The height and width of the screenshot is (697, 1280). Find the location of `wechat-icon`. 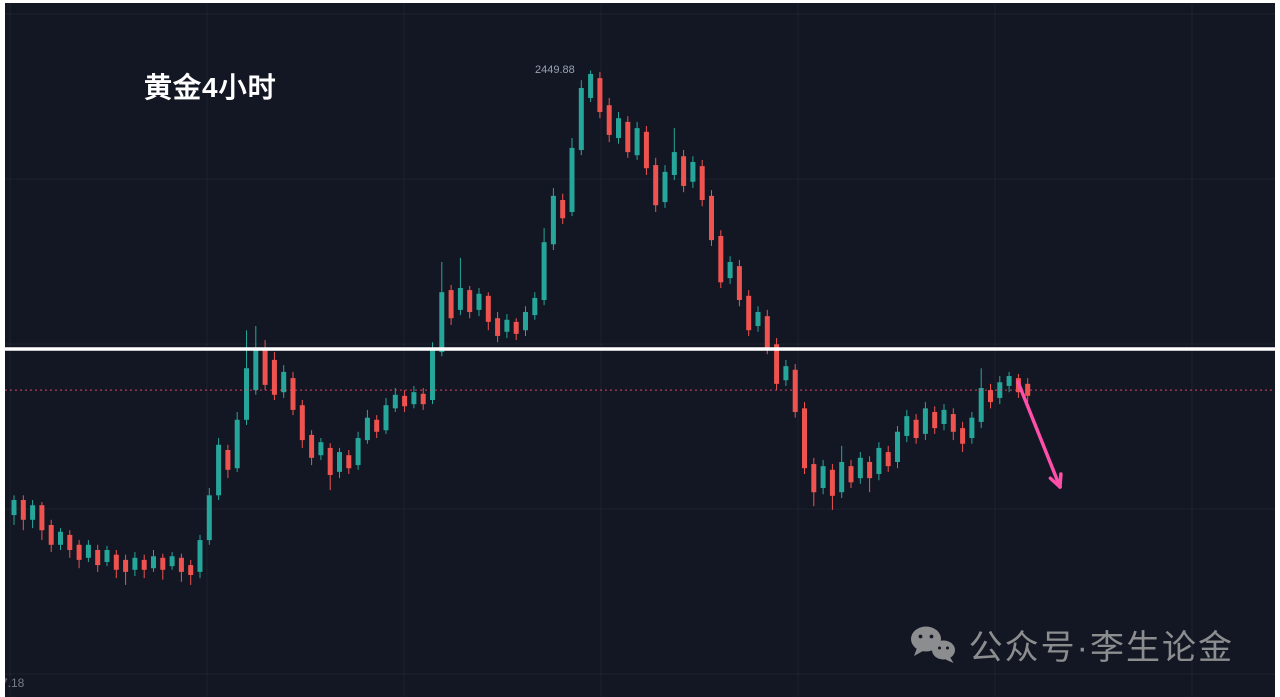

wechat-icon is located at coordinates (932, 644).